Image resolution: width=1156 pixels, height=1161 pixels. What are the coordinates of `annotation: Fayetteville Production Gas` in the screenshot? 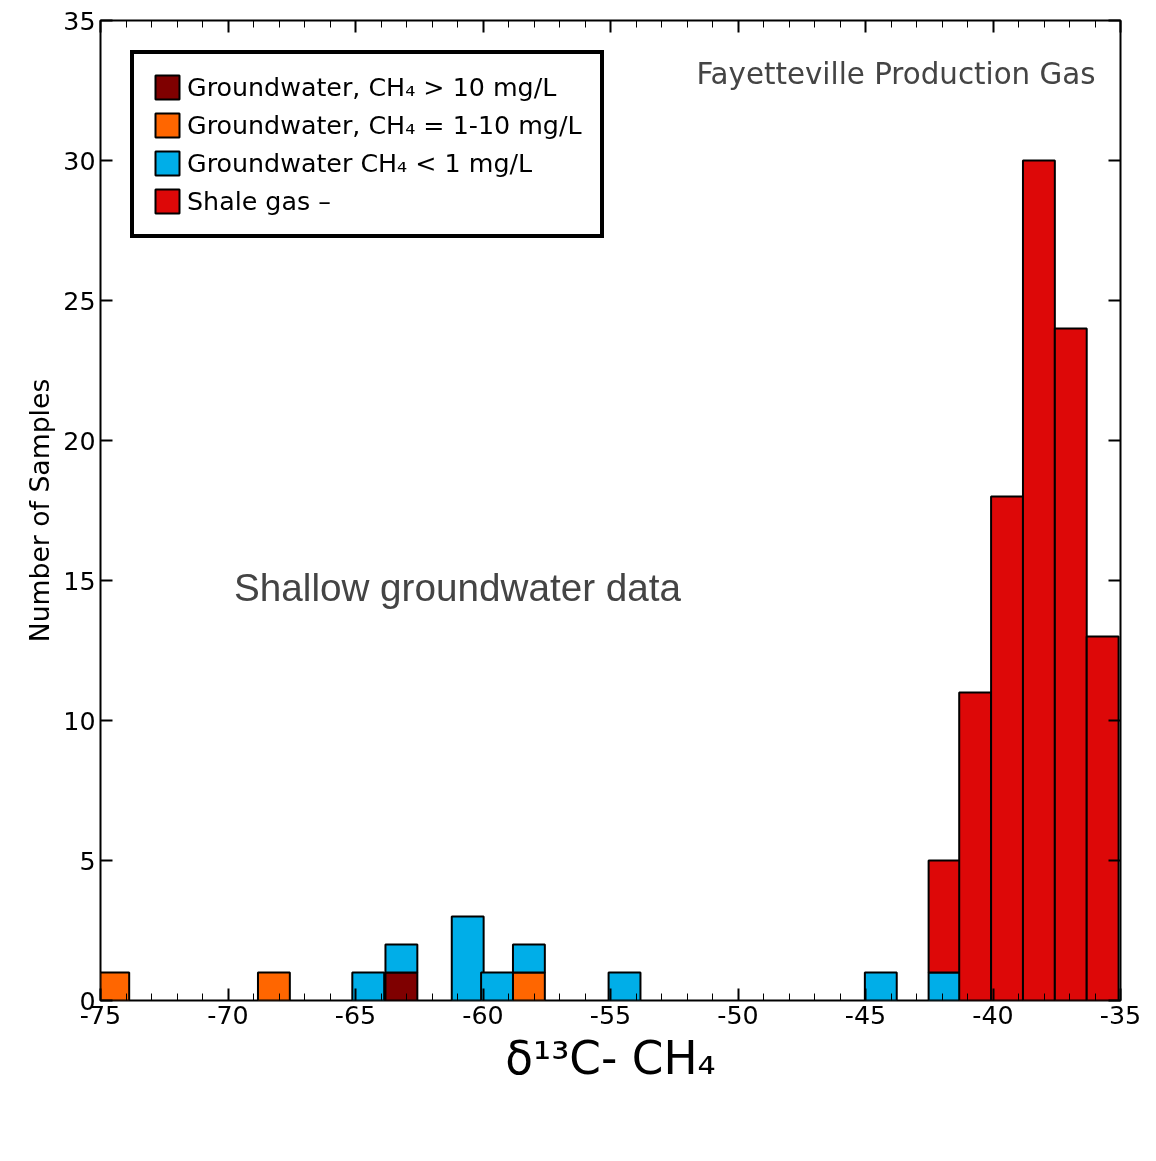 It's located at (896, 73).